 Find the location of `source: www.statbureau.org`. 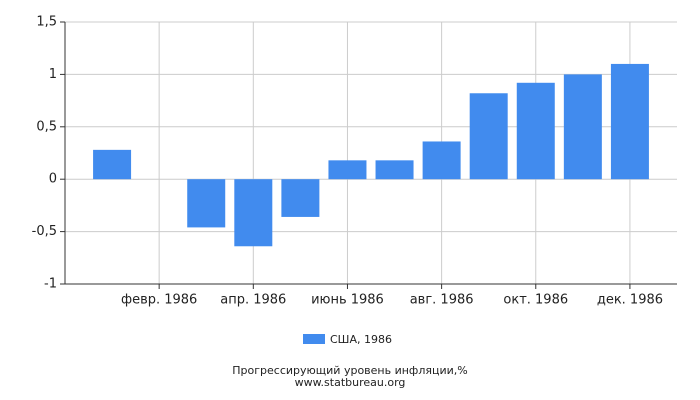

source: www.statbureau.org is located at coordinates (350, 382).